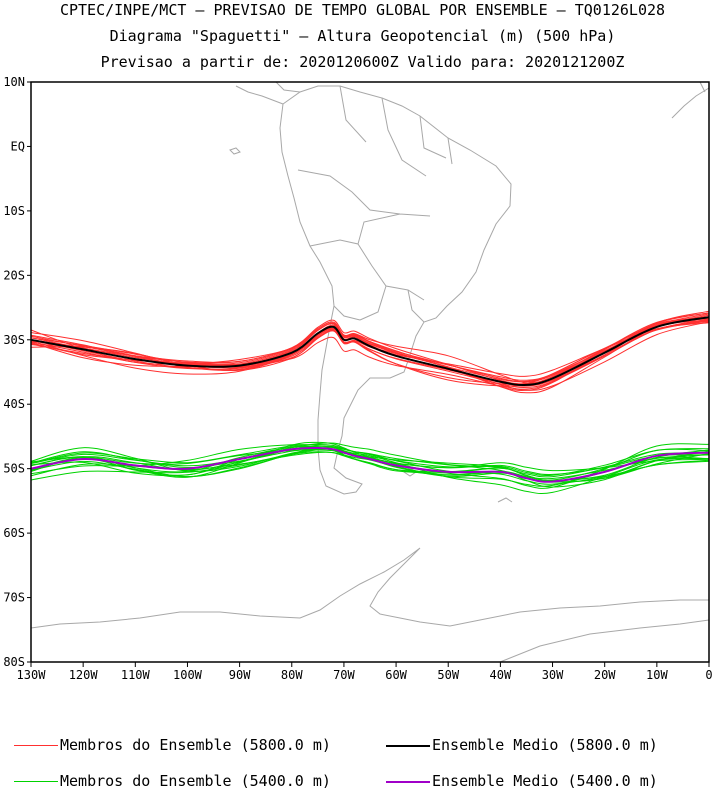 This screenshot has height=792, width=725. I want to click on x-tick-label: 100W, so click(188, 675).